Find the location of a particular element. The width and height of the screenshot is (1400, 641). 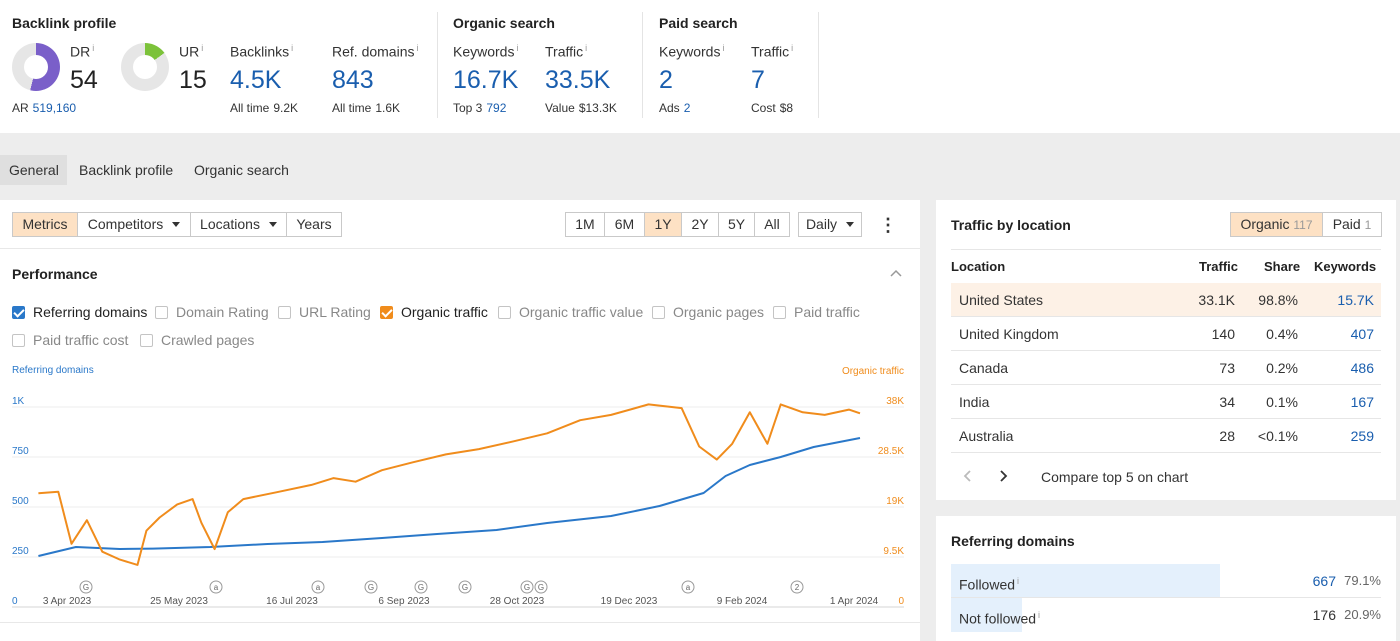

checkbox-domain-rating: Domain Rating is located at coordinates (212, 312).